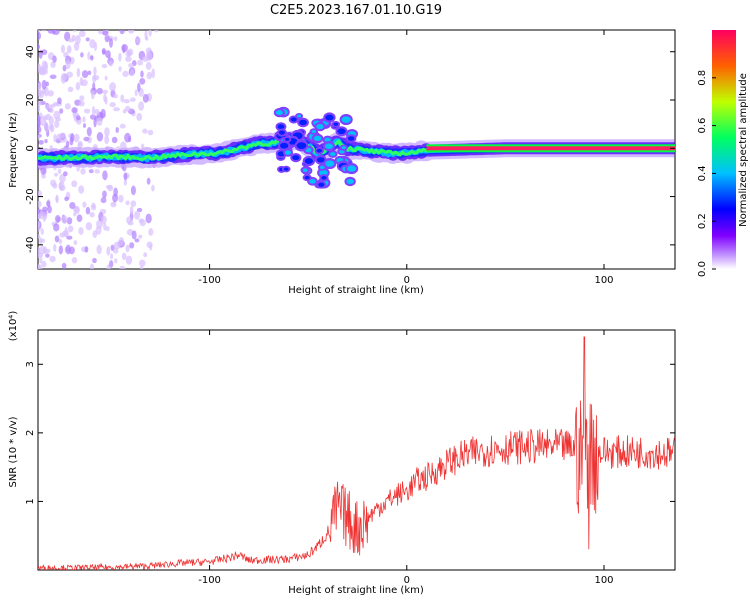 The image size is (750, 600). I want to click on x-tick-label: 100, so click(603, 580).